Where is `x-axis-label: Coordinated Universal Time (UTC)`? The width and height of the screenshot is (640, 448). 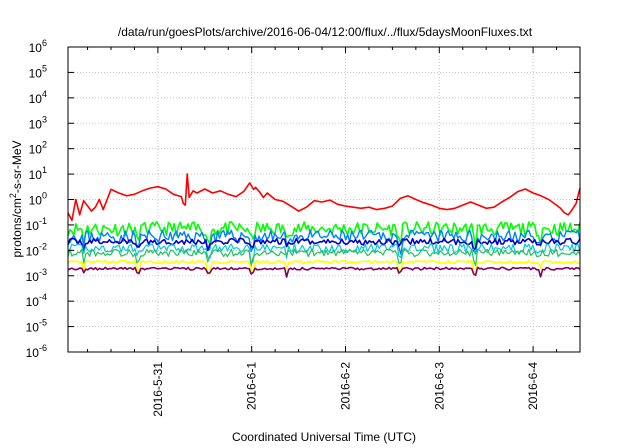
x-axis-label: Coordinated Universal Time (UTC) is located at coordinates (324, 437).